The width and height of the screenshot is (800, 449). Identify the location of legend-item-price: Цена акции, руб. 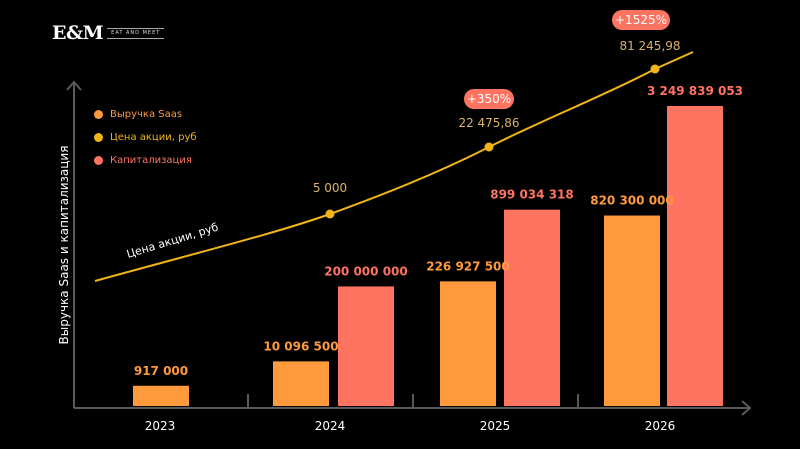
(145, 137).